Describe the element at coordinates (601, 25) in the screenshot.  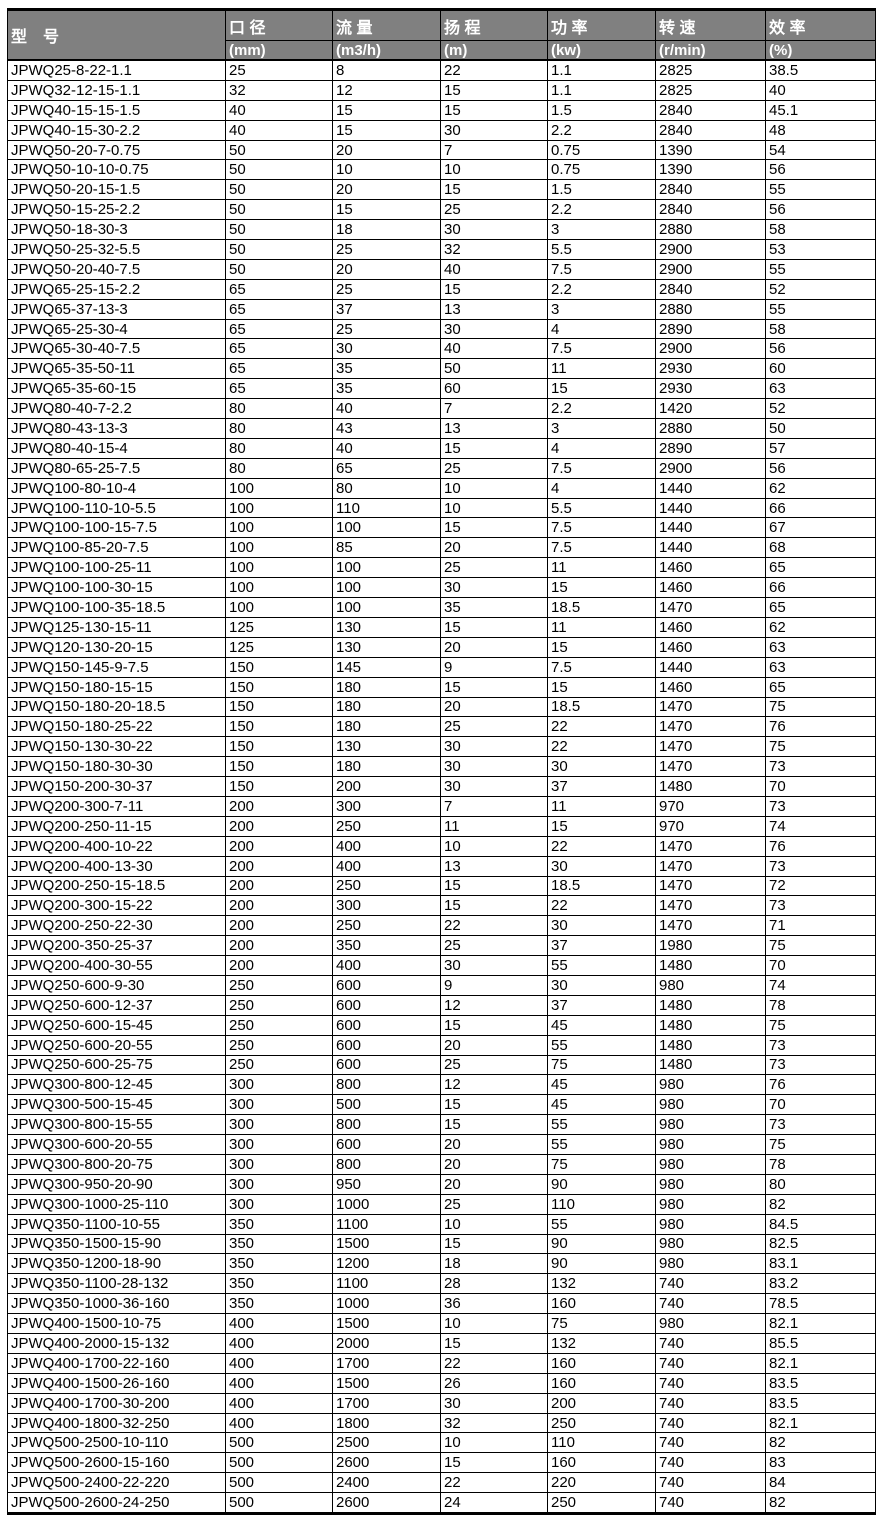
I see `col-header-power: 功 率` at that location.